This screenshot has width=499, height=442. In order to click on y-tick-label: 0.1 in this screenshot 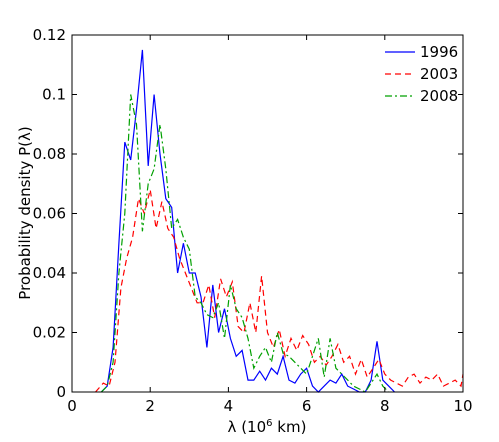, I will do `click(54, 95)`.